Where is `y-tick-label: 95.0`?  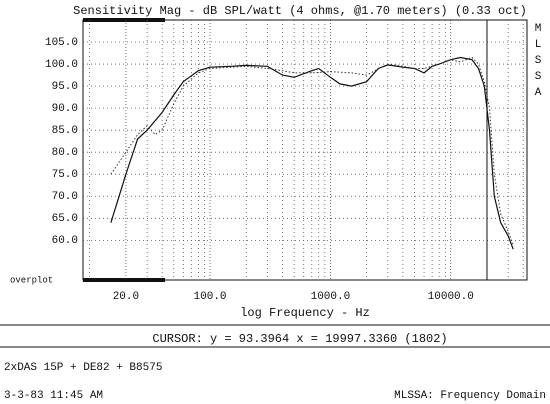 y-tick-label: 95.0 is located at coordinates (65, 87).